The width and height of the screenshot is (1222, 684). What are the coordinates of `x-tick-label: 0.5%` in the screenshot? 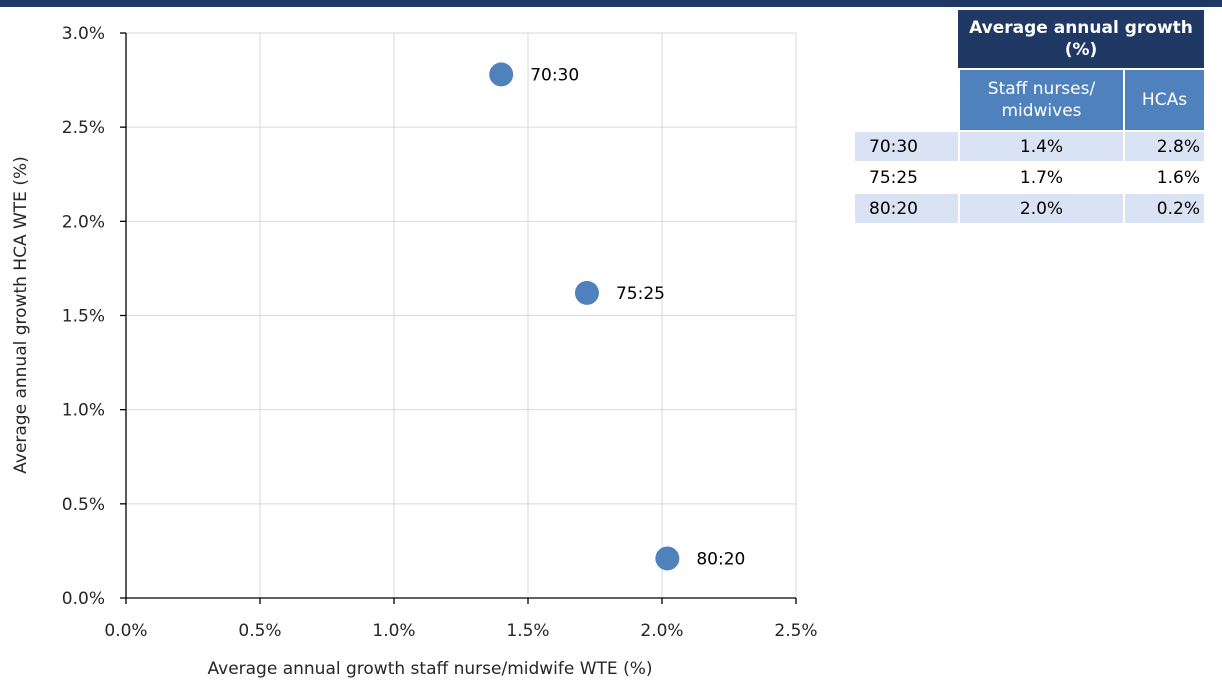 It's located at (259, 631).